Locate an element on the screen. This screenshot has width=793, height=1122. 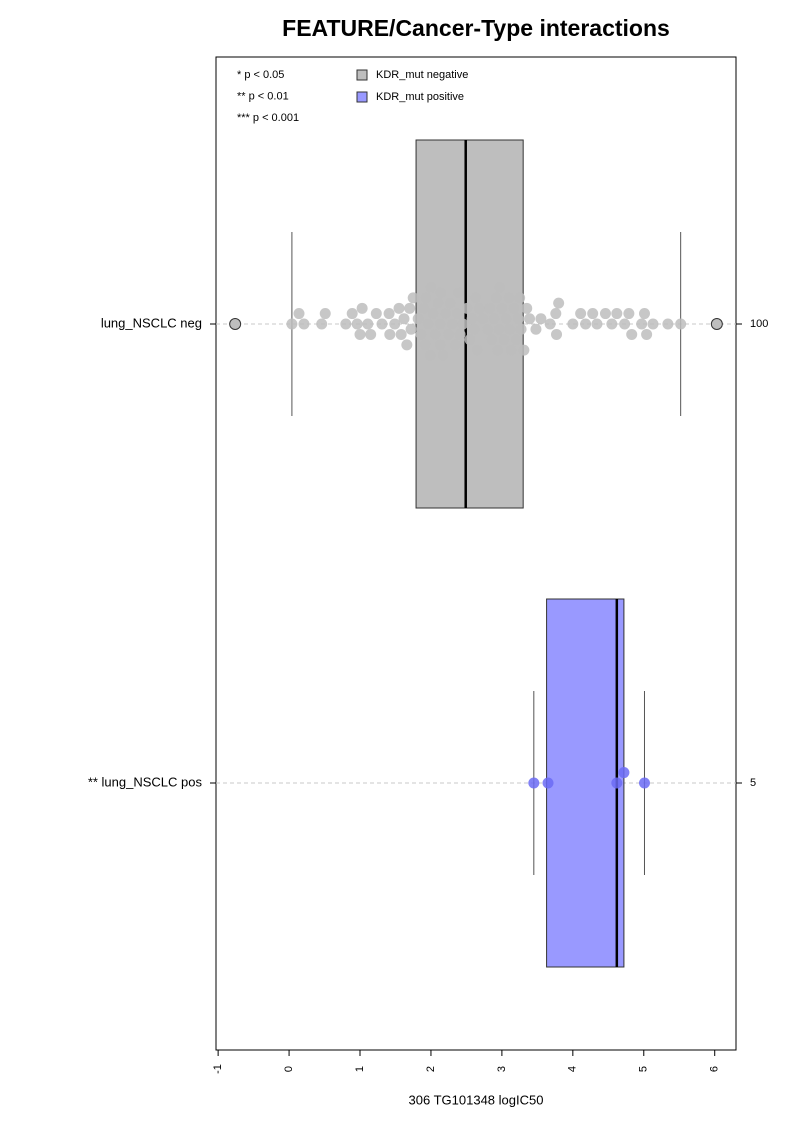
chart-title: FEATURE/Cancer-Type interactions is located at coordinates (476, 28).